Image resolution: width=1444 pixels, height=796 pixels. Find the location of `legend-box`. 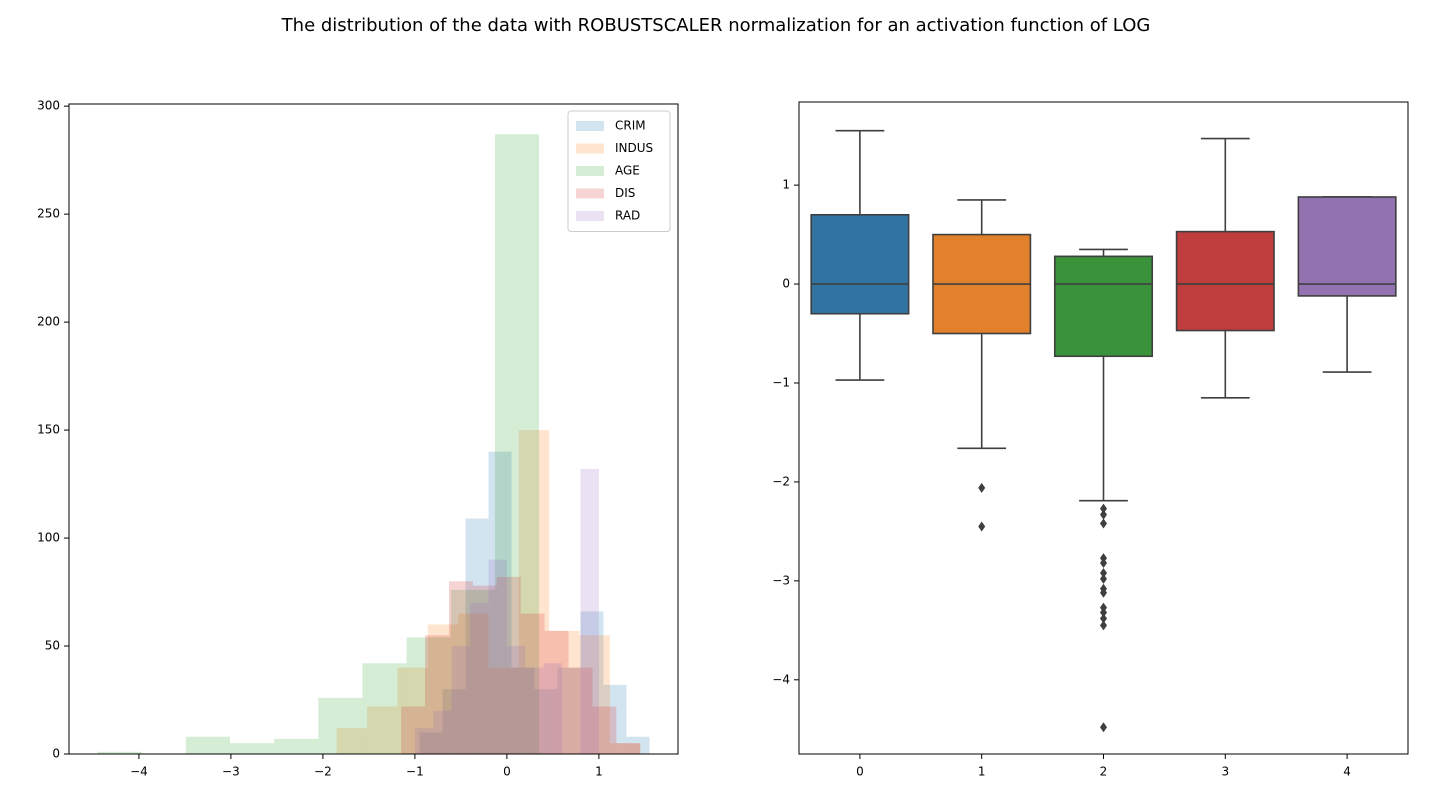

legend-box is located at coordinates (619, 171).